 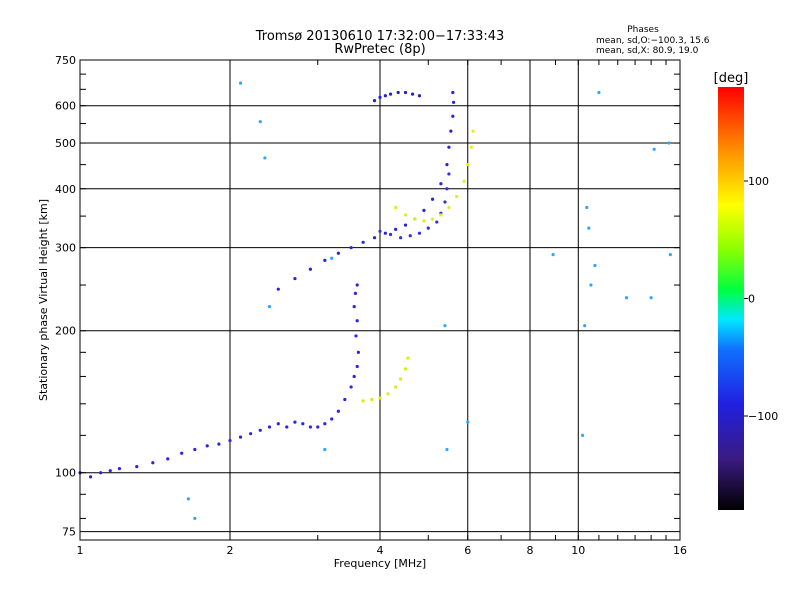 What do you see at coordinates (647, 51) in the screenshot?
I see `phases-x-stats: mean, sd,X: 80.9, 19.0` at bounding box center [647, 51].